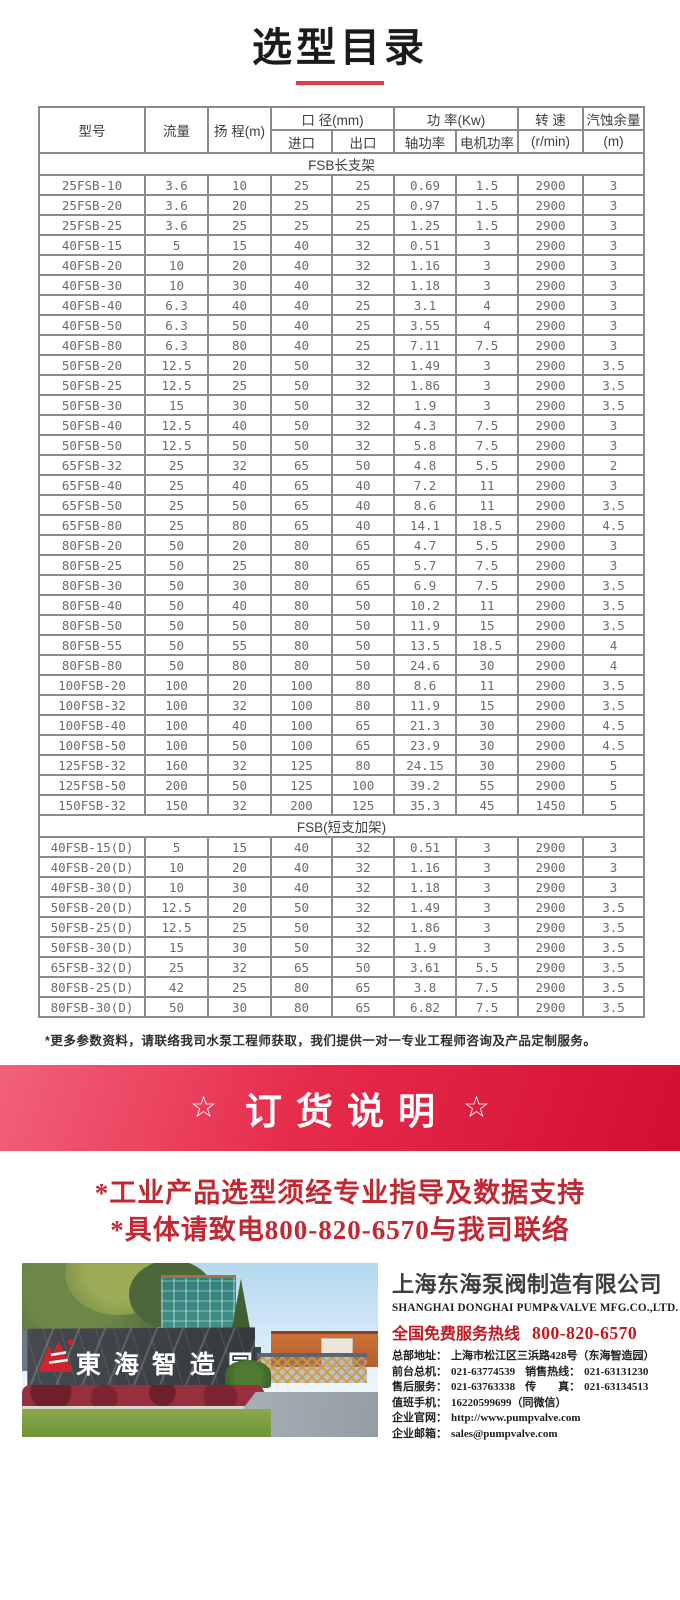 This screenshot has width=680, height=1600. Describe the element at coordinates (535, 1388) in the screenshot. I see `contact-line: 售后服务： 021-63763338 传 真： 021-63134513` at that location.